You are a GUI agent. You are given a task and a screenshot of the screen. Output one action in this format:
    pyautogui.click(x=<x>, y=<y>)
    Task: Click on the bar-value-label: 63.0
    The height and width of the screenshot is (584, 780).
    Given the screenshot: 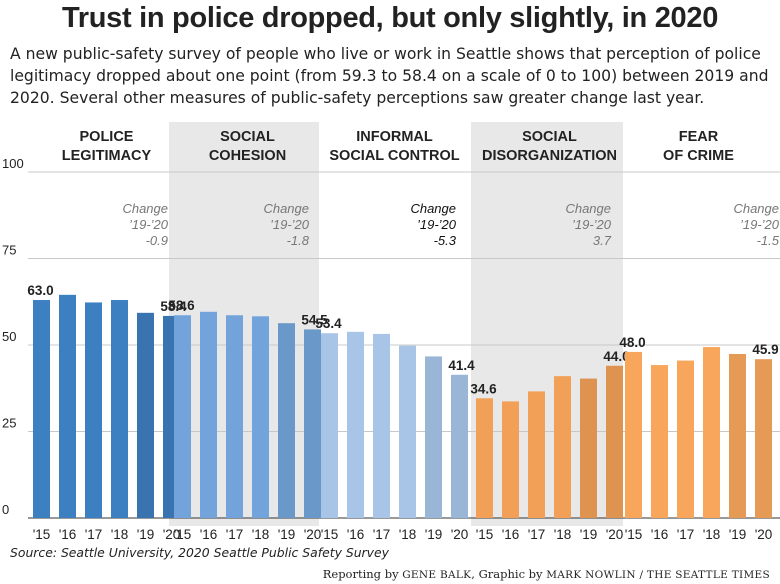 What is the action you would take?
    pyautogui.click(x=40, y=290)
    